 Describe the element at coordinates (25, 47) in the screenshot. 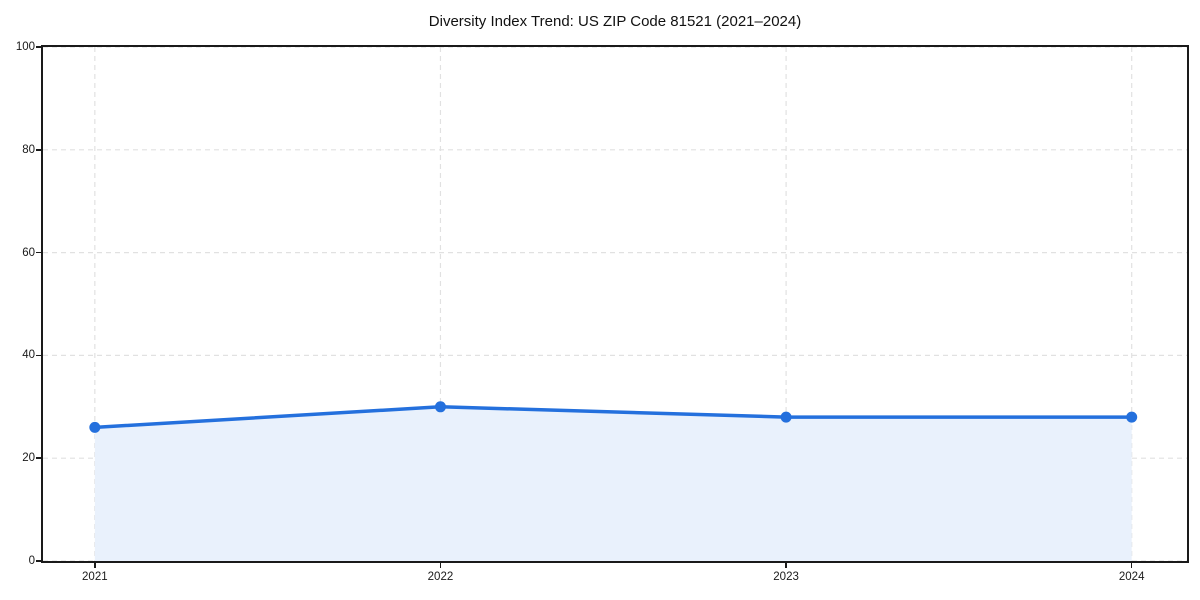

I see `y-tick-label: 100` at that location.